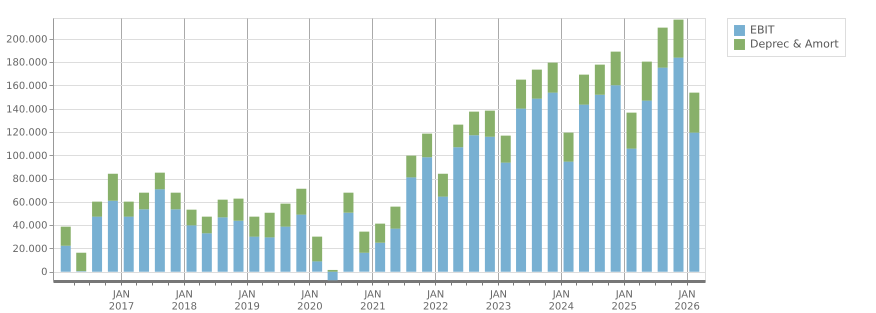 The width and height of the screenshot is (876, 313). I want to click on x-tick-label: JAN 2025, so click(624, 301).